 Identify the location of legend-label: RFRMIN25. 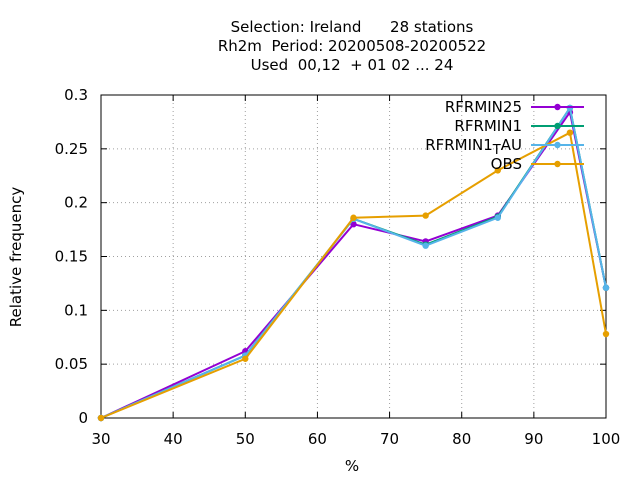
(483, 107).